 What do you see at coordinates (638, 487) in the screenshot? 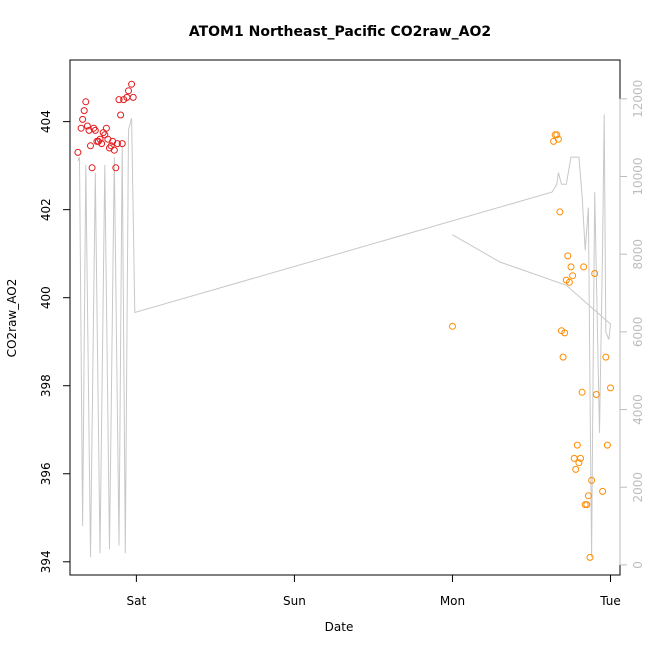
I see `y2-tick-label: 2000` at bounding box center [638, 487].